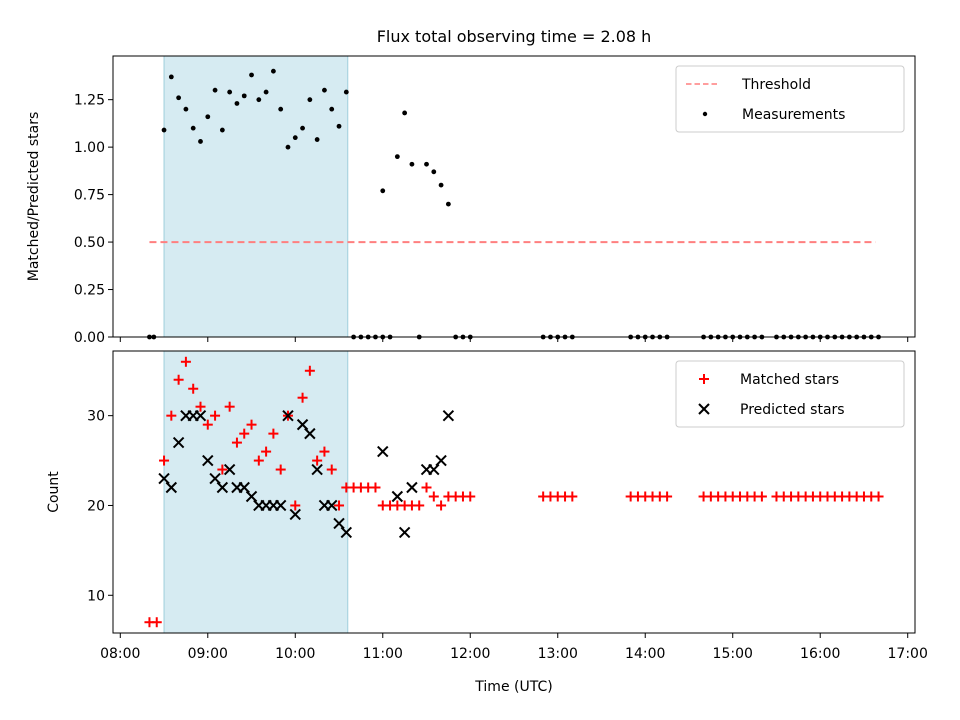 The image size is (960, 720). I want to click on ratio-y-axis-label: Matched/Predicted stars, so click(34, 197).